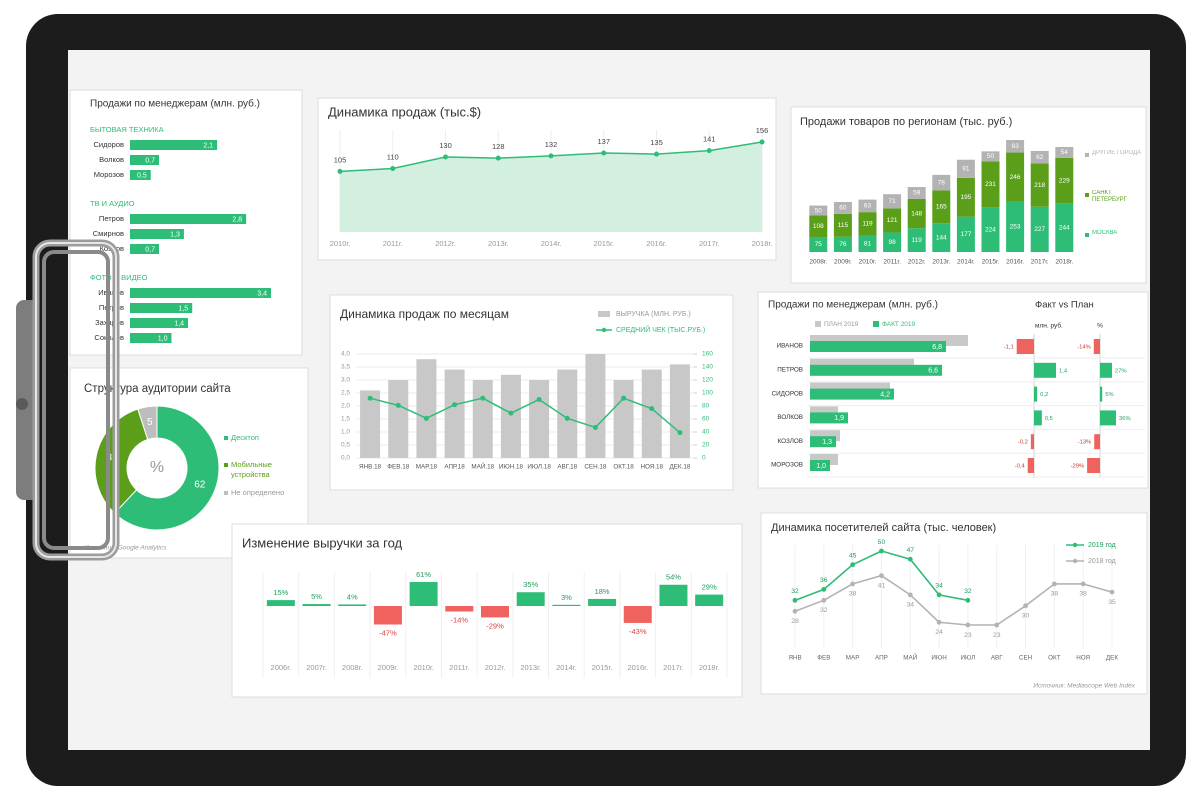 This screenshot has height=808, width=1200. I want to click on value-label: 144, so click(941, 237).